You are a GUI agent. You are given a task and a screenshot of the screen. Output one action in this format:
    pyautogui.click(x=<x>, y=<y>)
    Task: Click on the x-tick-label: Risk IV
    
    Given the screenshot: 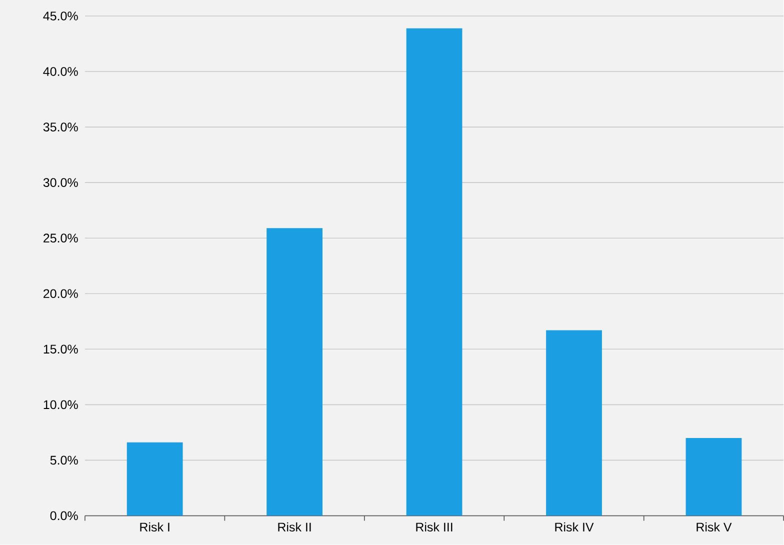 What is the action you would take?
    pyautogui.click(x=574, y=527)
    